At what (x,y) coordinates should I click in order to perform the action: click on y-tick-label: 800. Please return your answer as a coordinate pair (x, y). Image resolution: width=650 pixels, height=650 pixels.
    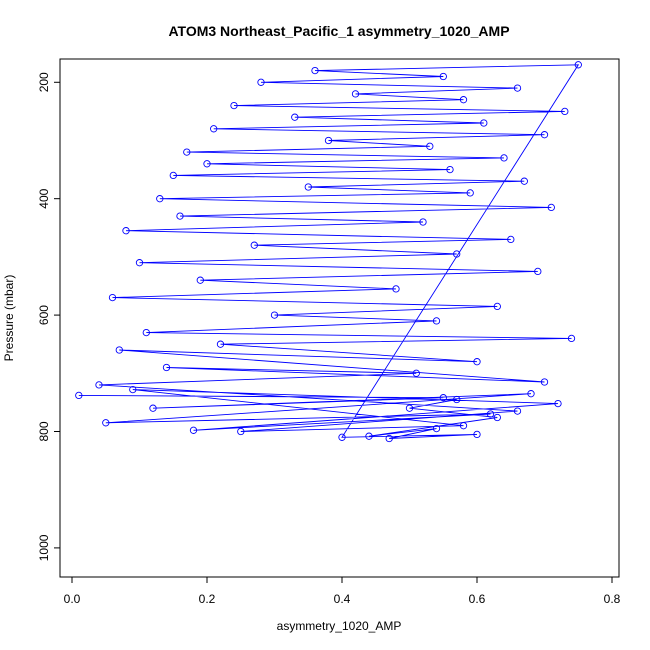
    Looking at the image, I should click on (44, 431).